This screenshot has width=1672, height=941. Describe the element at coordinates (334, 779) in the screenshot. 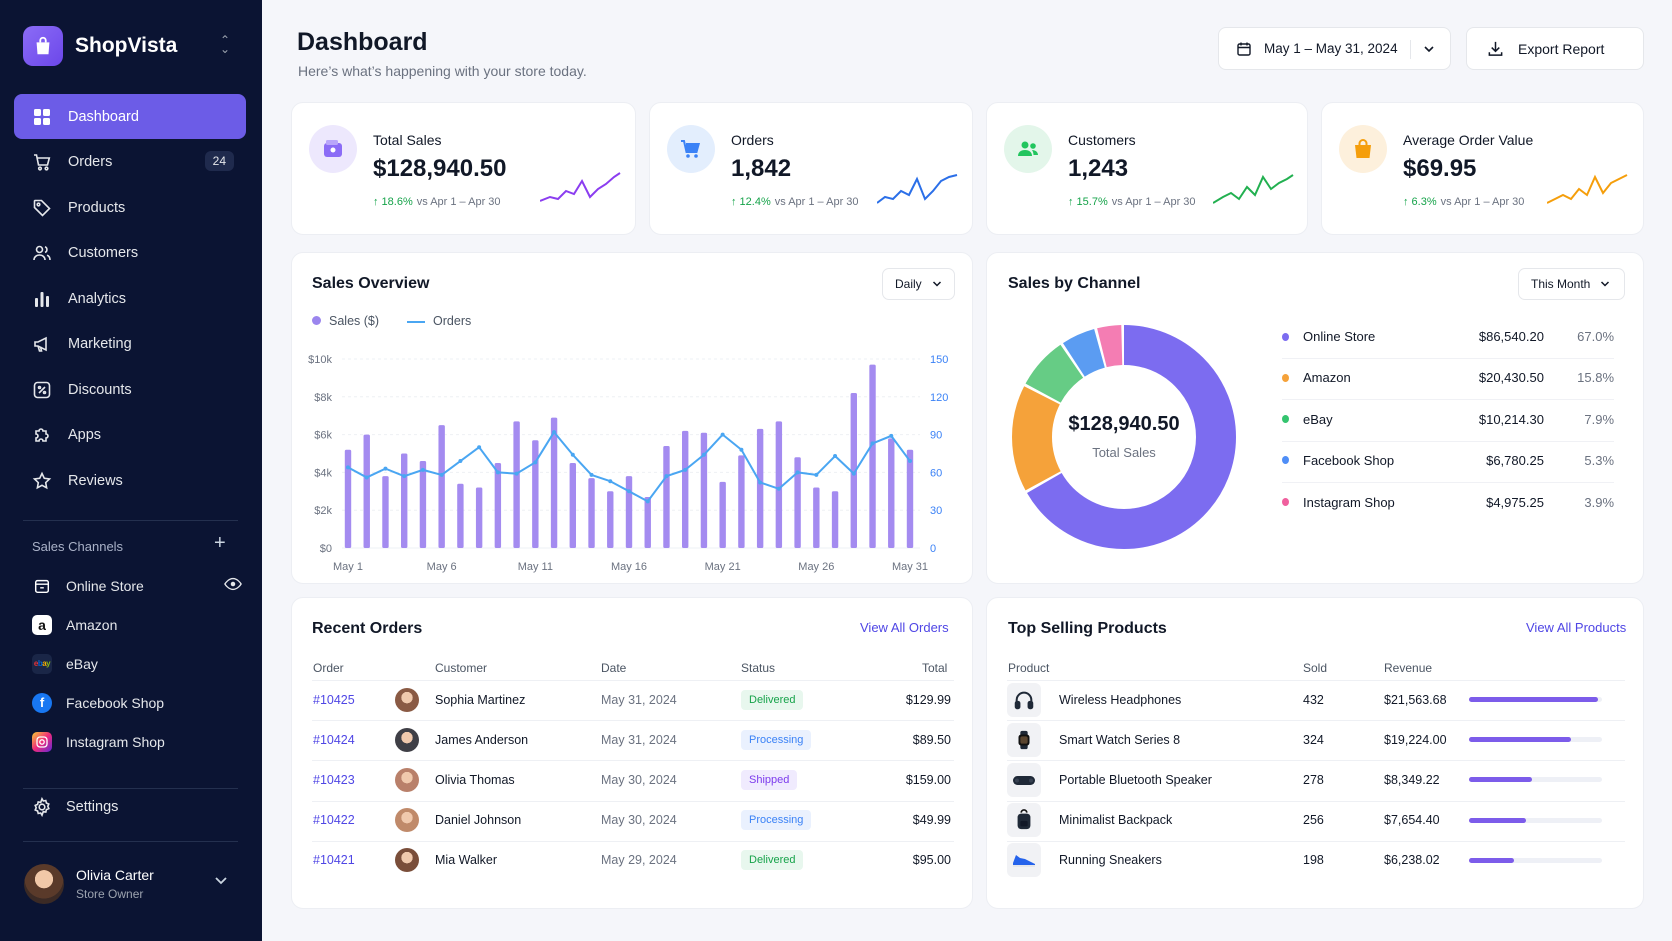

I see `order-id-link: #10423` at that location.